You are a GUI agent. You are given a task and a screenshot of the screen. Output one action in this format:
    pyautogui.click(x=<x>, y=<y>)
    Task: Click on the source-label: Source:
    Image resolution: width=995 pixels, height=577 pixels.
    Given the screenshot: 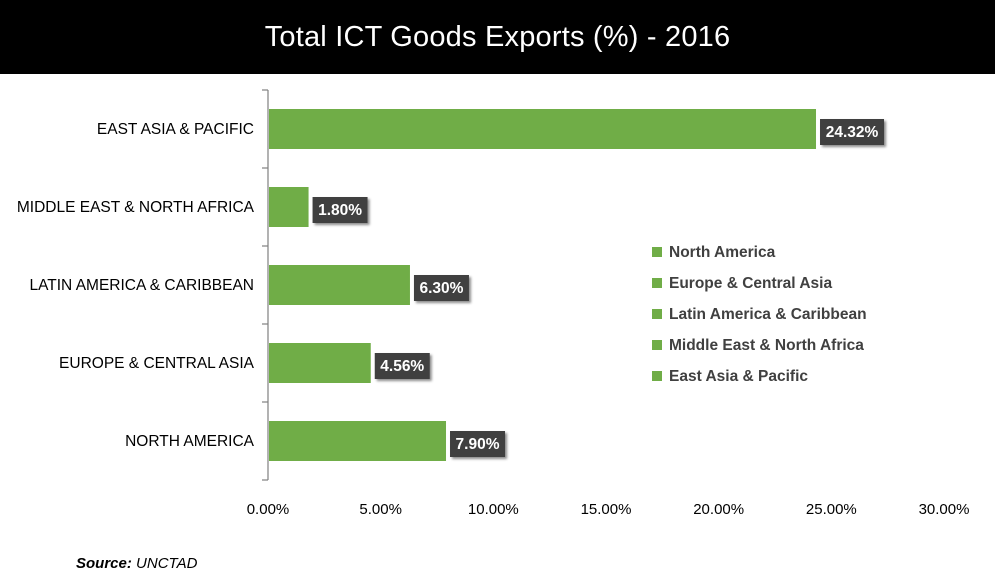 What is the action you would take?
    pyautogui.click(x=104, y=563)
    